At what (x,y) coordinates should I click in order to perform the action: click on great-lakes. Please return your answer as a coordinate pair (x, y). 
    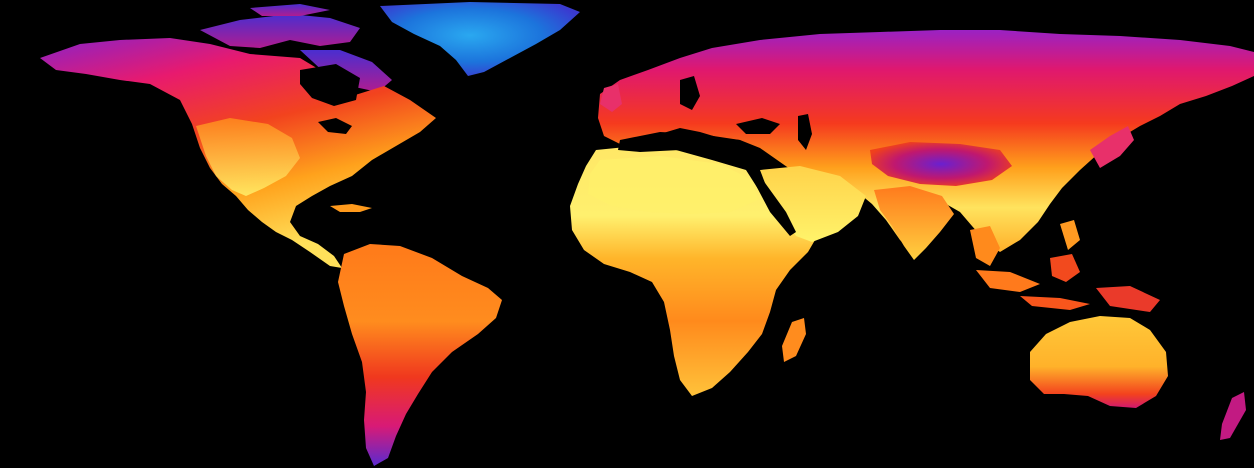
    Looking at the image, I should click on (335, 126).